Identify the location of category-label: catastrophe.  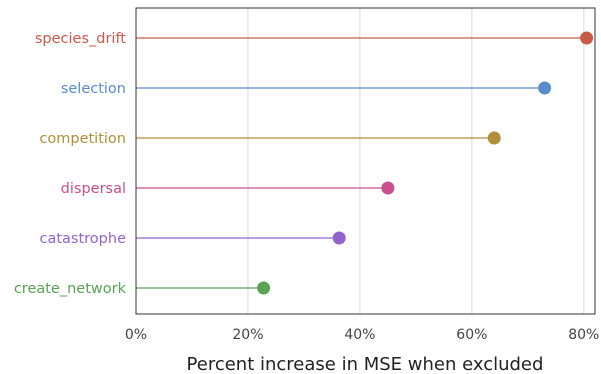
(83, 239).